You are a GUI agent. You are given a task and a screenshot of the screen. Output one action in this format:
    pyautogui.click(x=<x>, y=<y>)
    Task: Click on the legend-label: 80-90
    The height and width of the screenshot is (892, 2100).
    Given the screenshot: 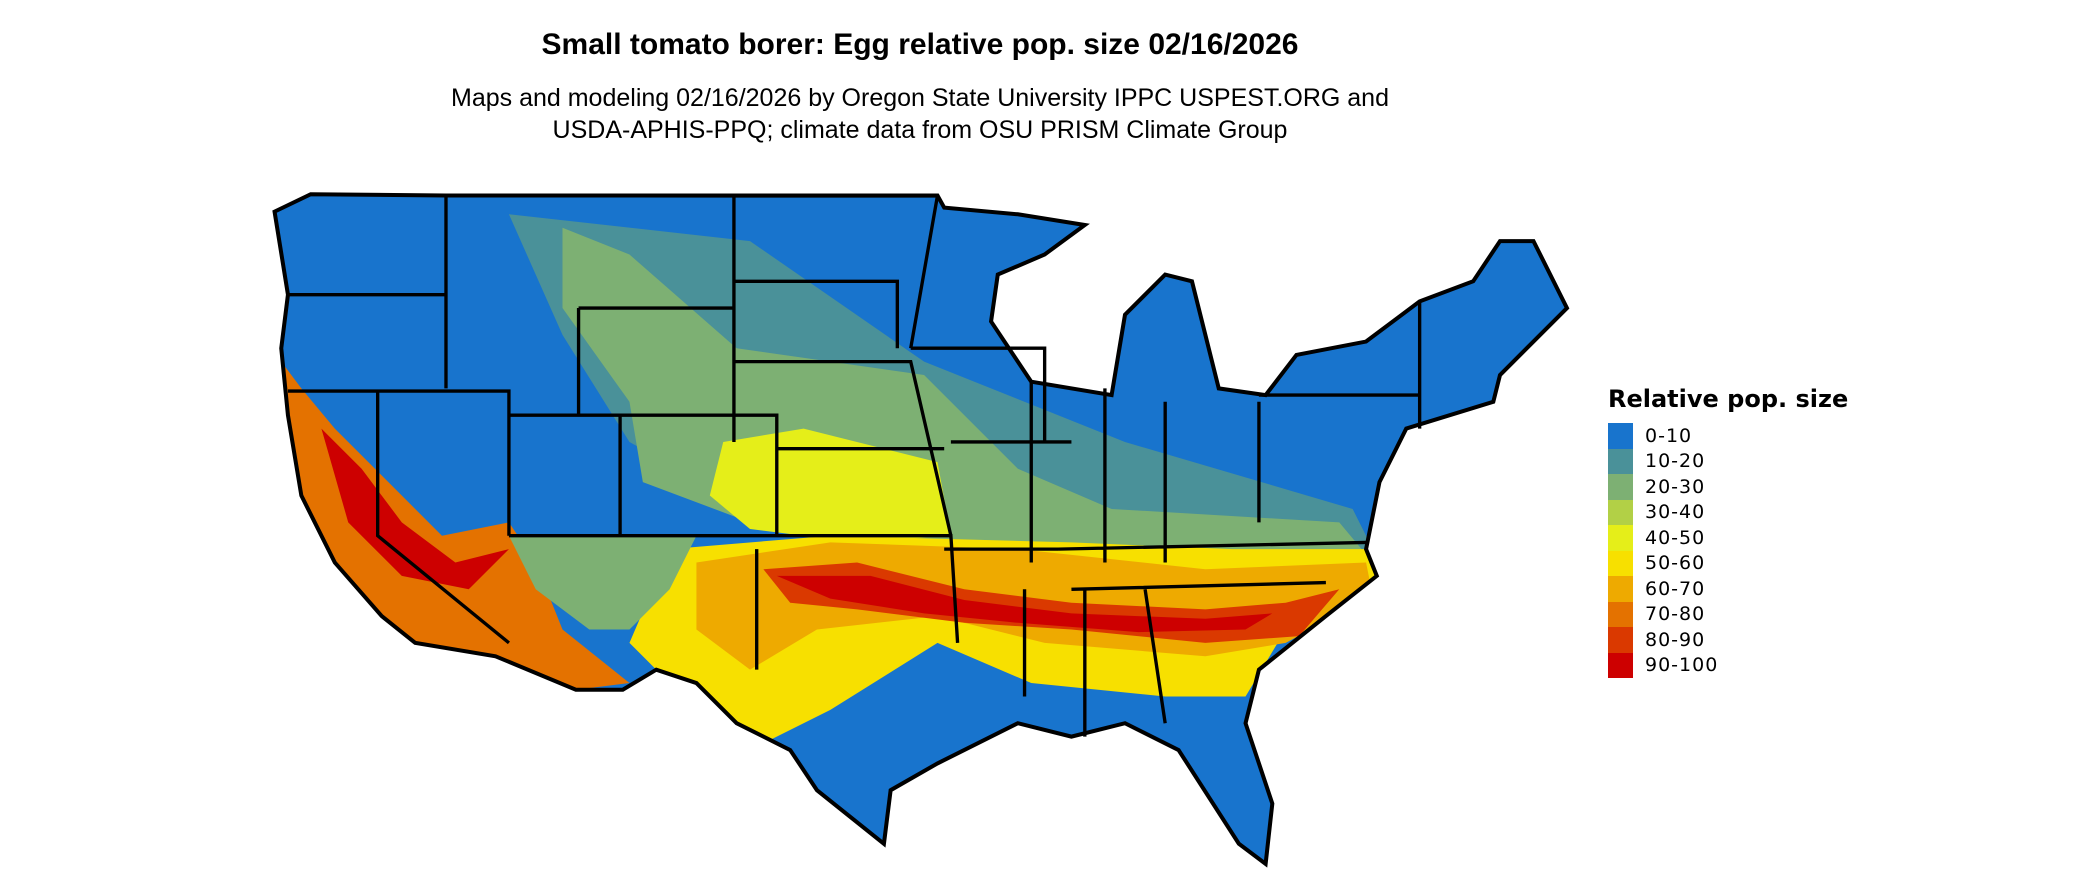 What is the action you would take?
    pyautogui.click(x=1675, y=639)
    